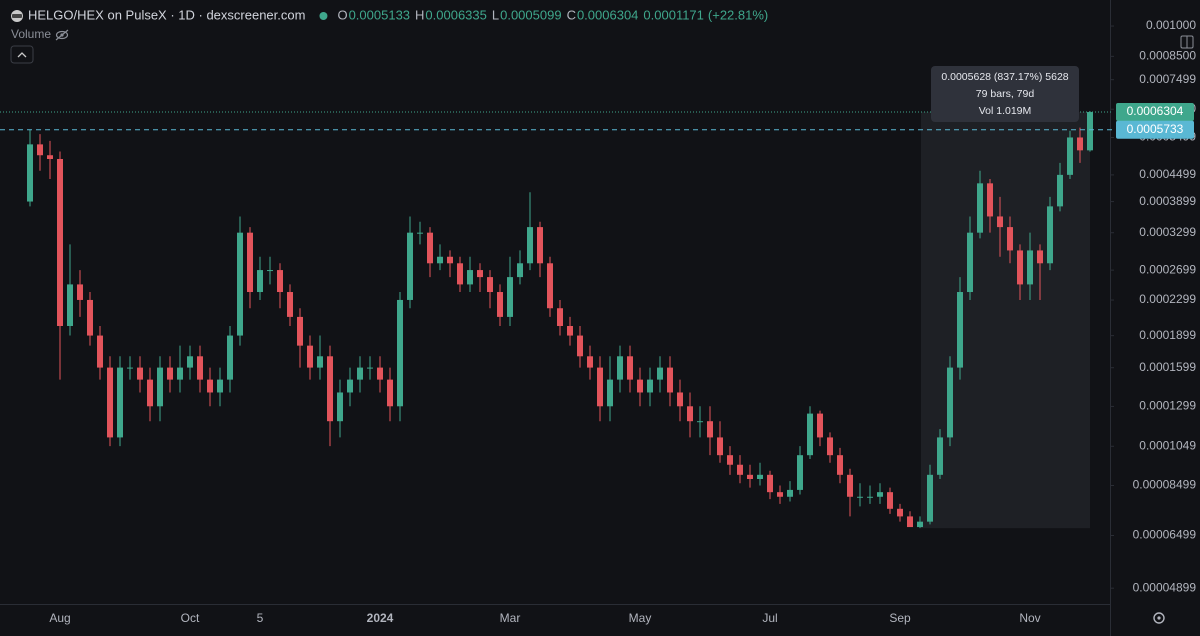 This screenshot has height=636, width=1200. I want to click on x-tick-label: Aug, so click(59, 618).